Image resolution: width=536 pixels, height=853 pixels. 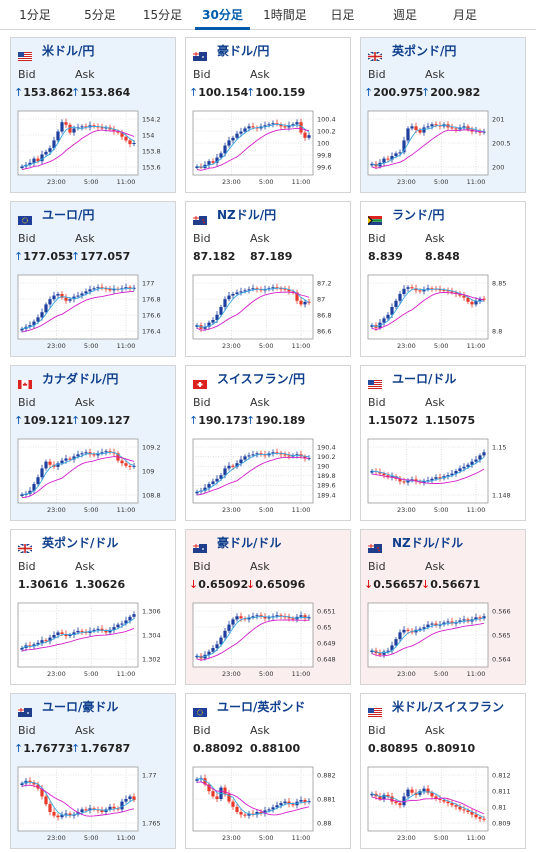 I want to click on tab-1min: 1分足, so click(x=35, y=15).